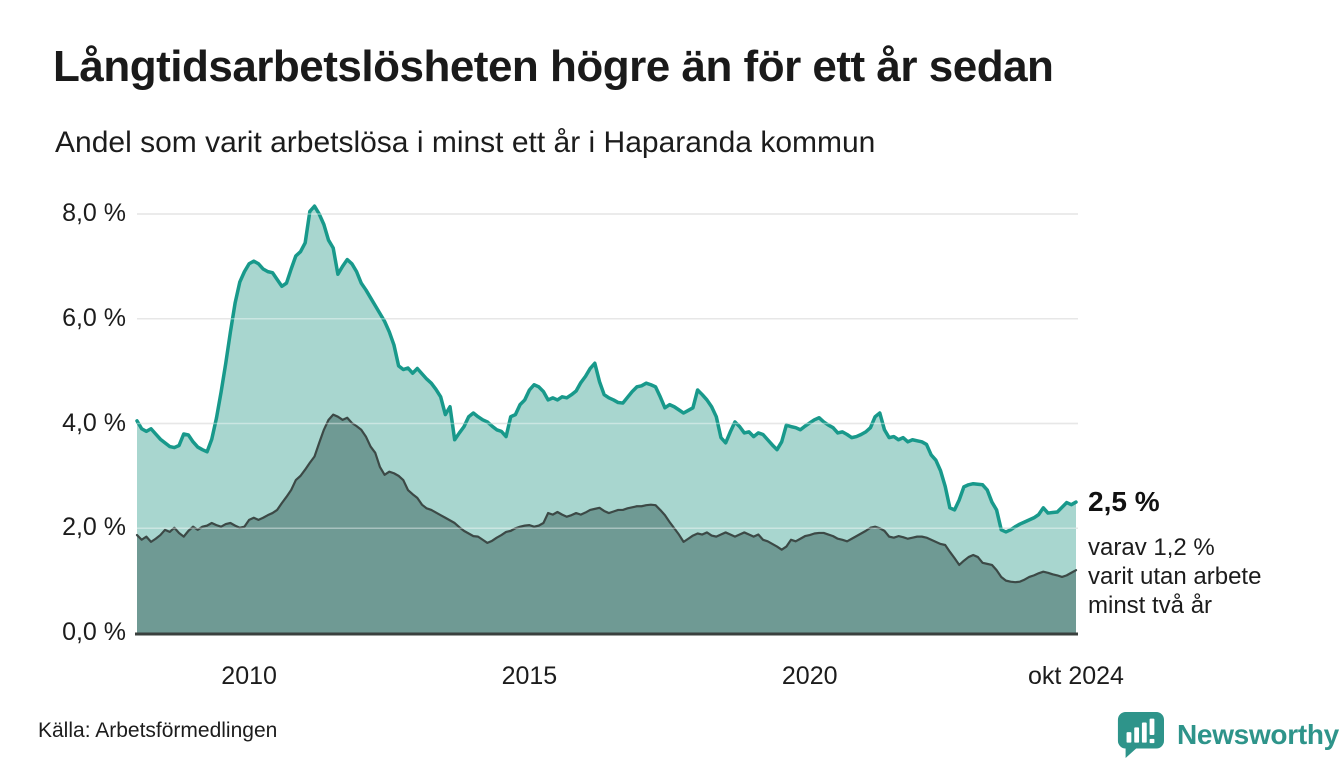 The width and height of the screenshot is (1340, 780). I want to click on newsworthy-wordmark: Newsworthy, so click(1258, 734).